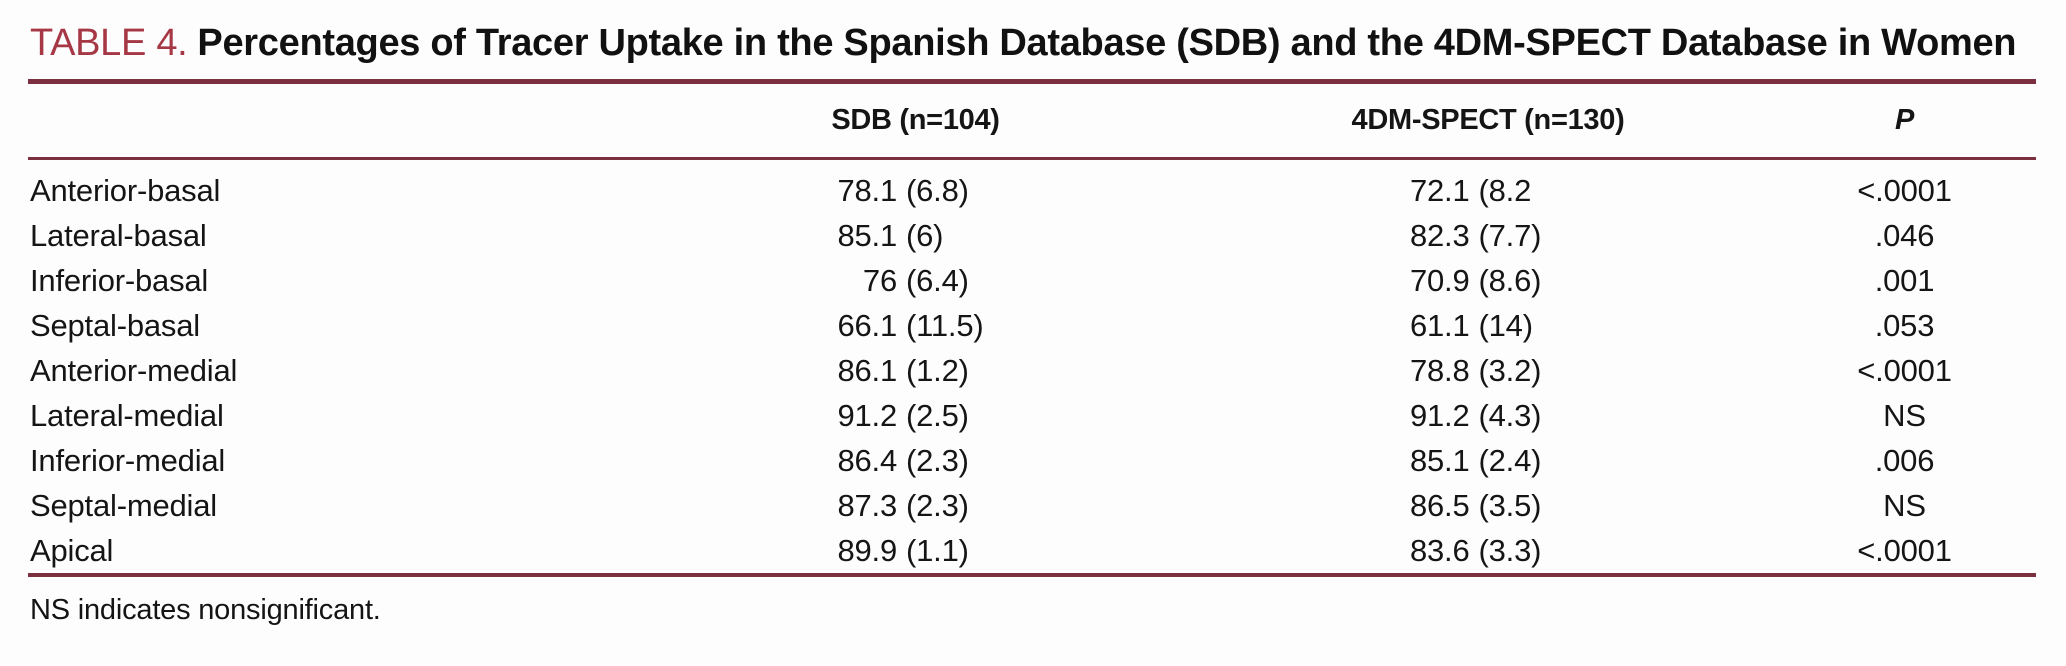 The image size is (2066, 666). What do you see at coordinates (867, 505) in the screenshot?
I see `sdb-mean: 87.3` at bounding box center [867, 505].